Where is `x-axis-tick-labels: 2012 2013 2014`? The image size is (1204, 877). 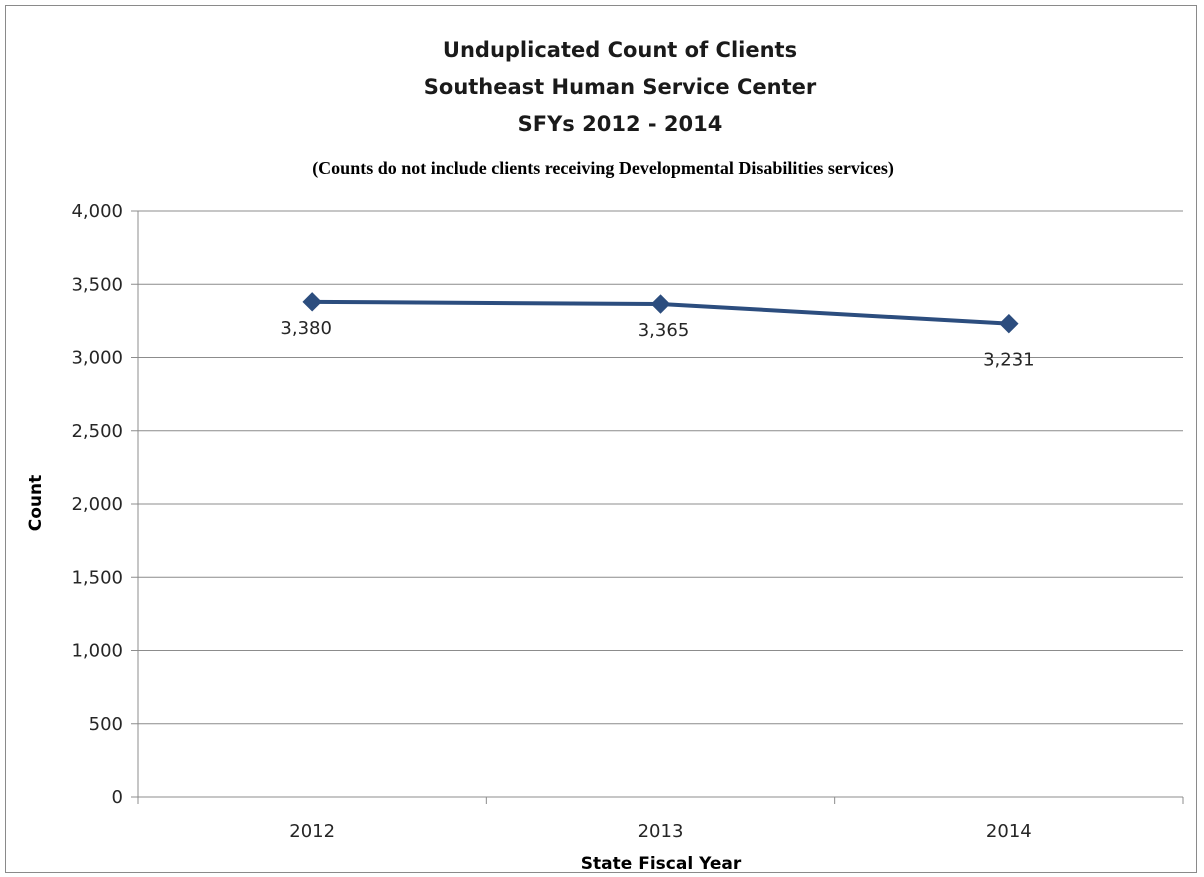
x-axis-tick-labels: 2012 2013 2014 is located at coordinates (660, 831).